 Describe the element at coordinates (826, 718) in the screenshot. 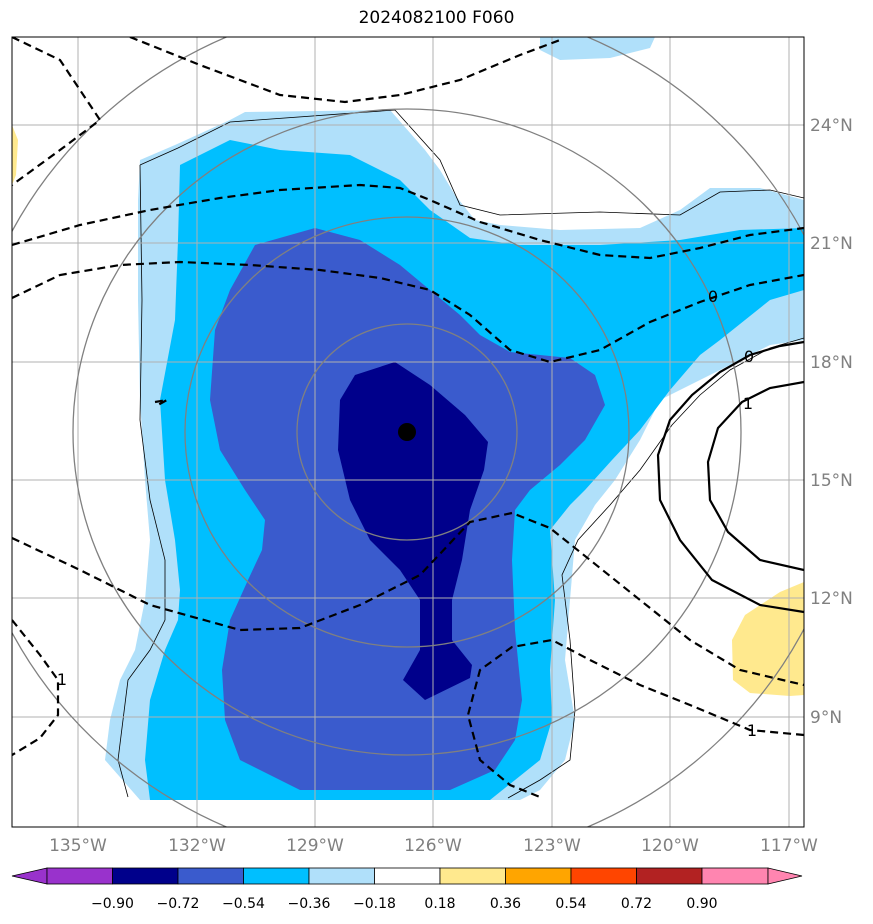

I see `lat-label: 9°N` at that location.